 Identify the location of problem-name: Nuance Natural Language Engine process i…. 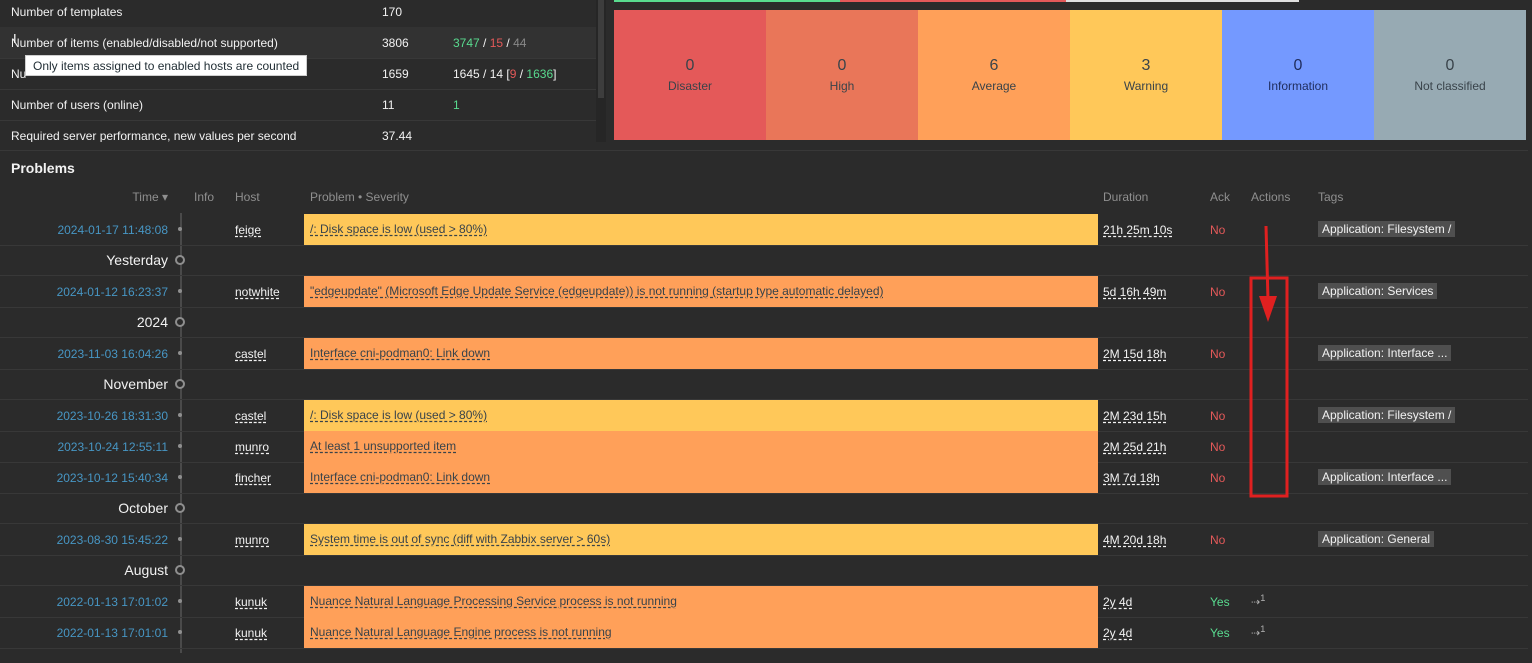
(461, 632).